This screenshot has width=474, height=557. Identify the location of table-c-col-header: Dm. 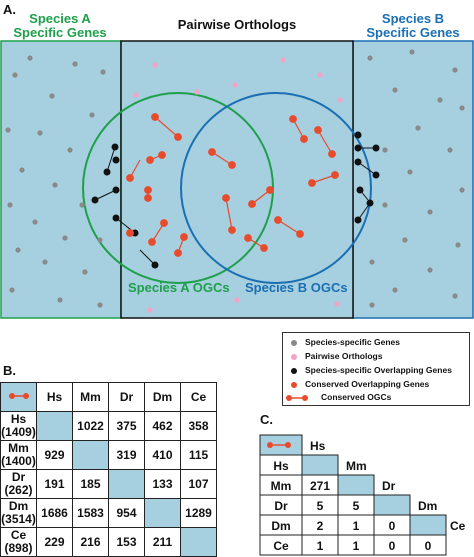
(427, 506).